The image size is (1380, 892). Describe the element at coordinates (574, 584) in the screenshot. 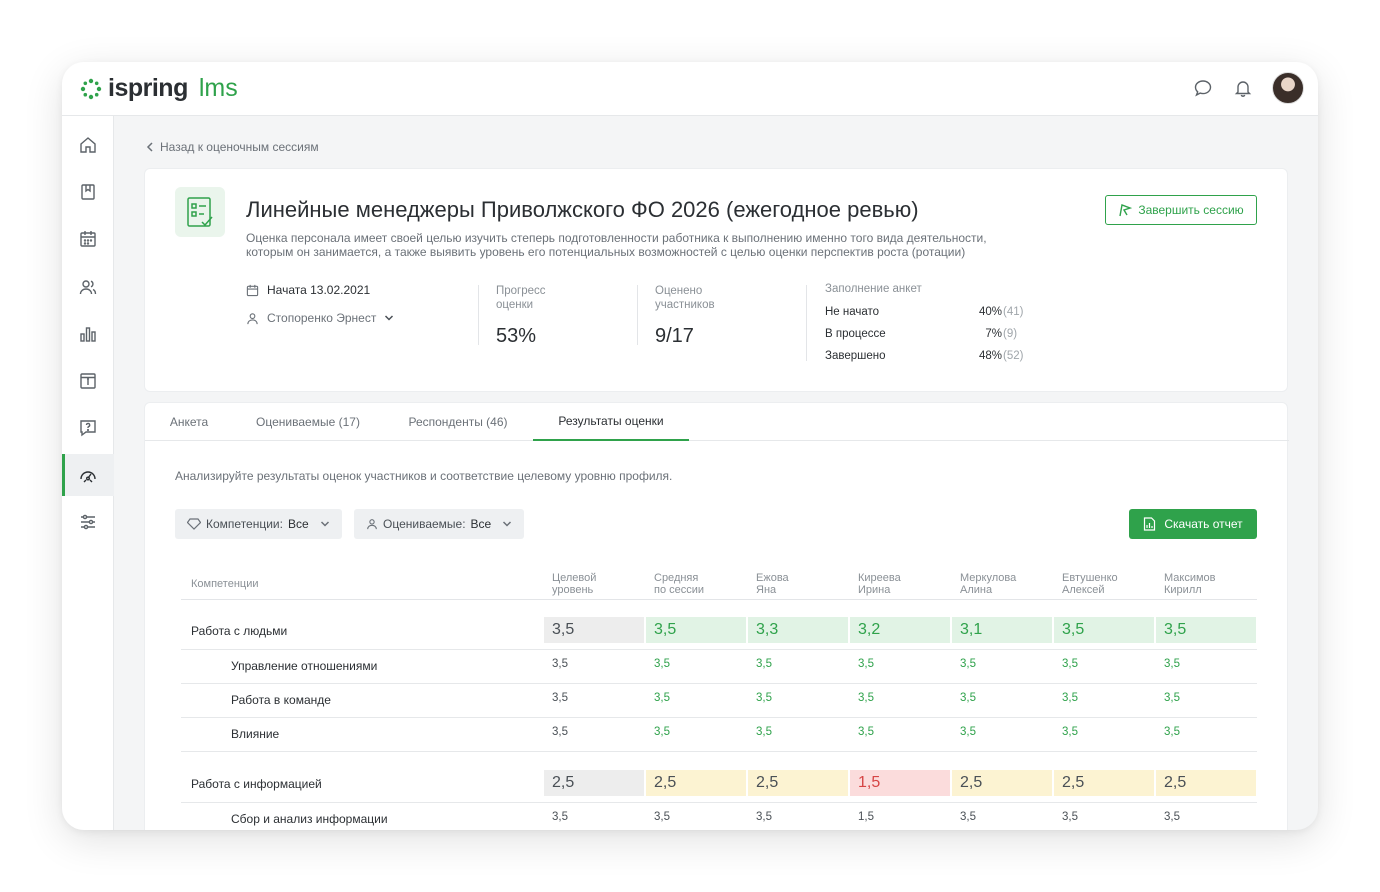

I see `column-header: Целевой уровень` at that location.